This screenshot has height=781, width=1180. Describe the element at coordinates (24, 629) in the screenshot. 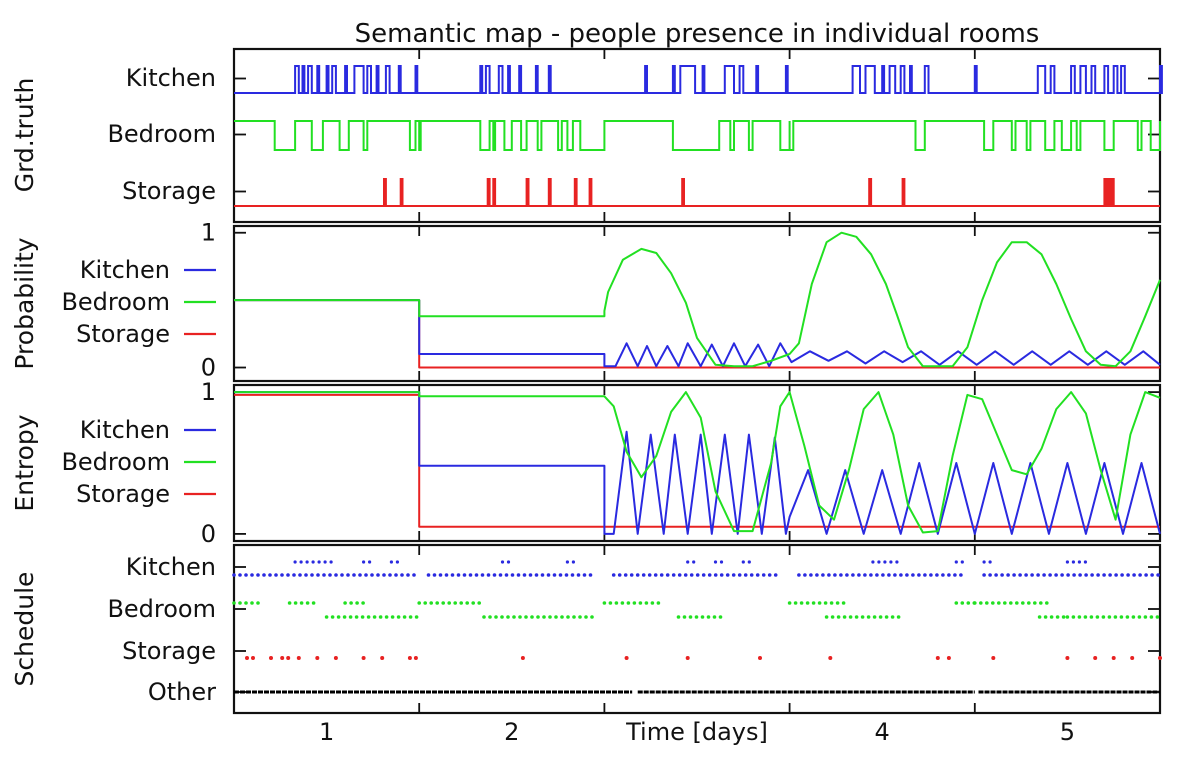

I see `y-axis-label: Schedule` at that location.